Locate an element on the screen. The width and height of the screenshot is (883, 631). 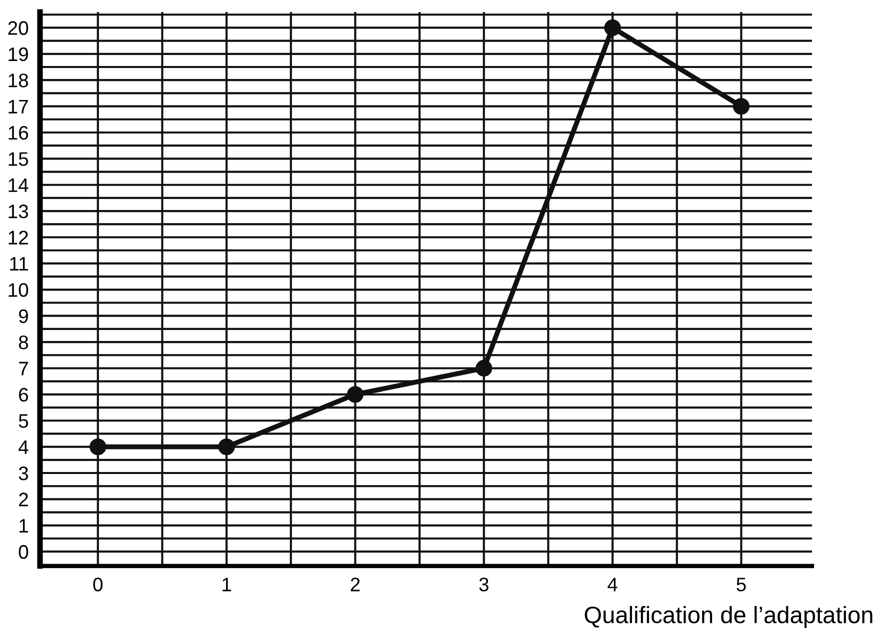
y-tick-label: 9 is located at coordinates (23, 316).